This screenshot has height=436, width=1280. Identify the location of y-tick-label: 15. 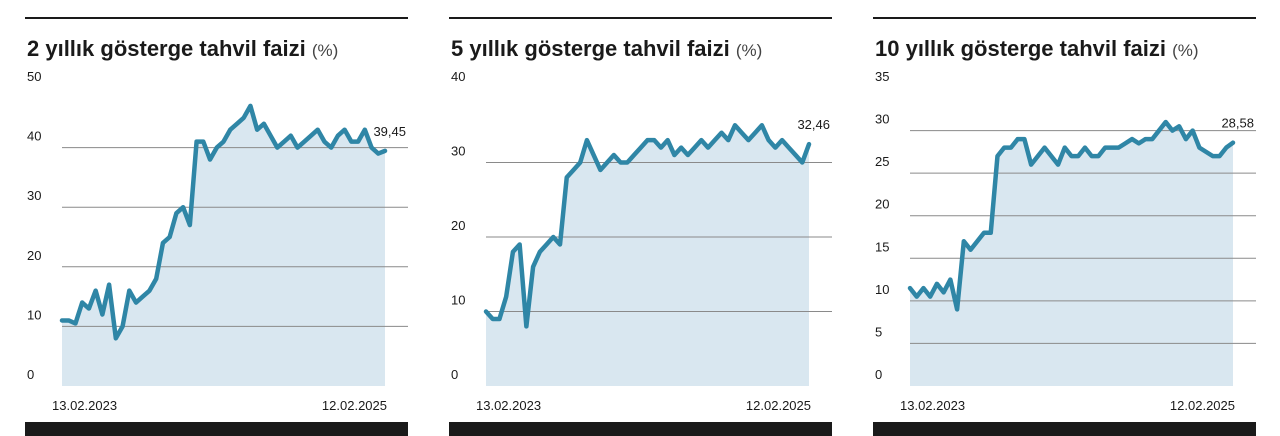
(882, 246).